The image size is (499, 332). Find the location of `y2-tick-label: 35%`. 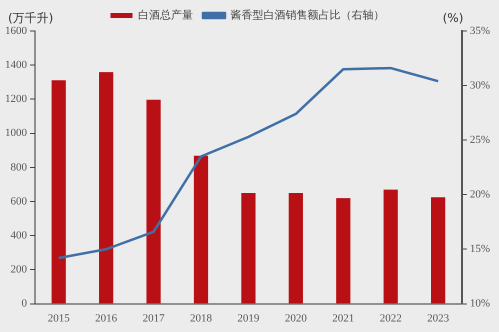

y2-tick-label: 35% is located at coordinates (480, 30).